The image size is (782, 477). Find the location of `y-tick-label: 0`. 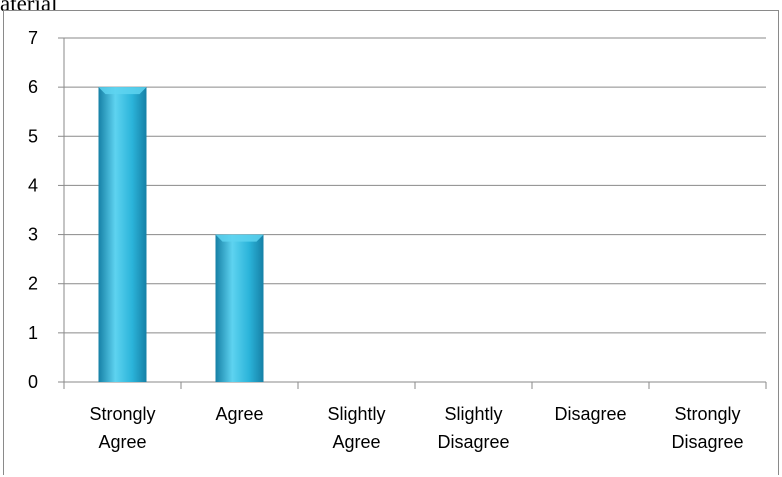

y-tick-label: 0 is located at coordinates (33, 382).